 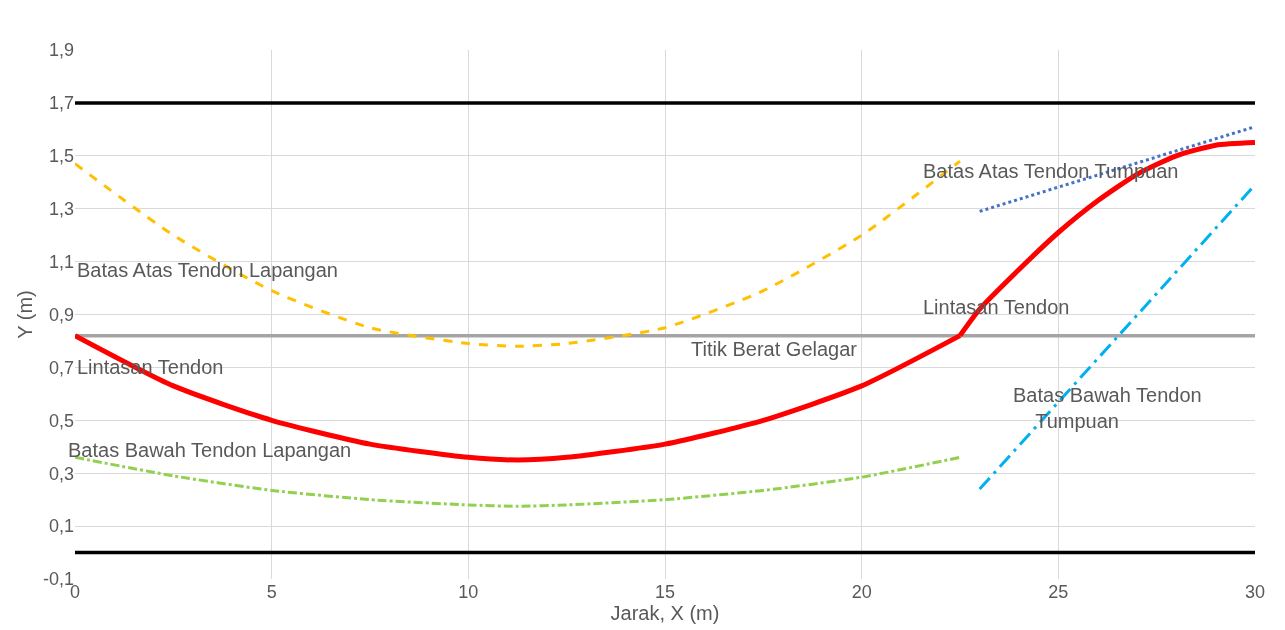 What do you see at coordinates (61, 367) in the screenshot?
I see `y-tick-label: 0,7` at bounding box center [61, 367].